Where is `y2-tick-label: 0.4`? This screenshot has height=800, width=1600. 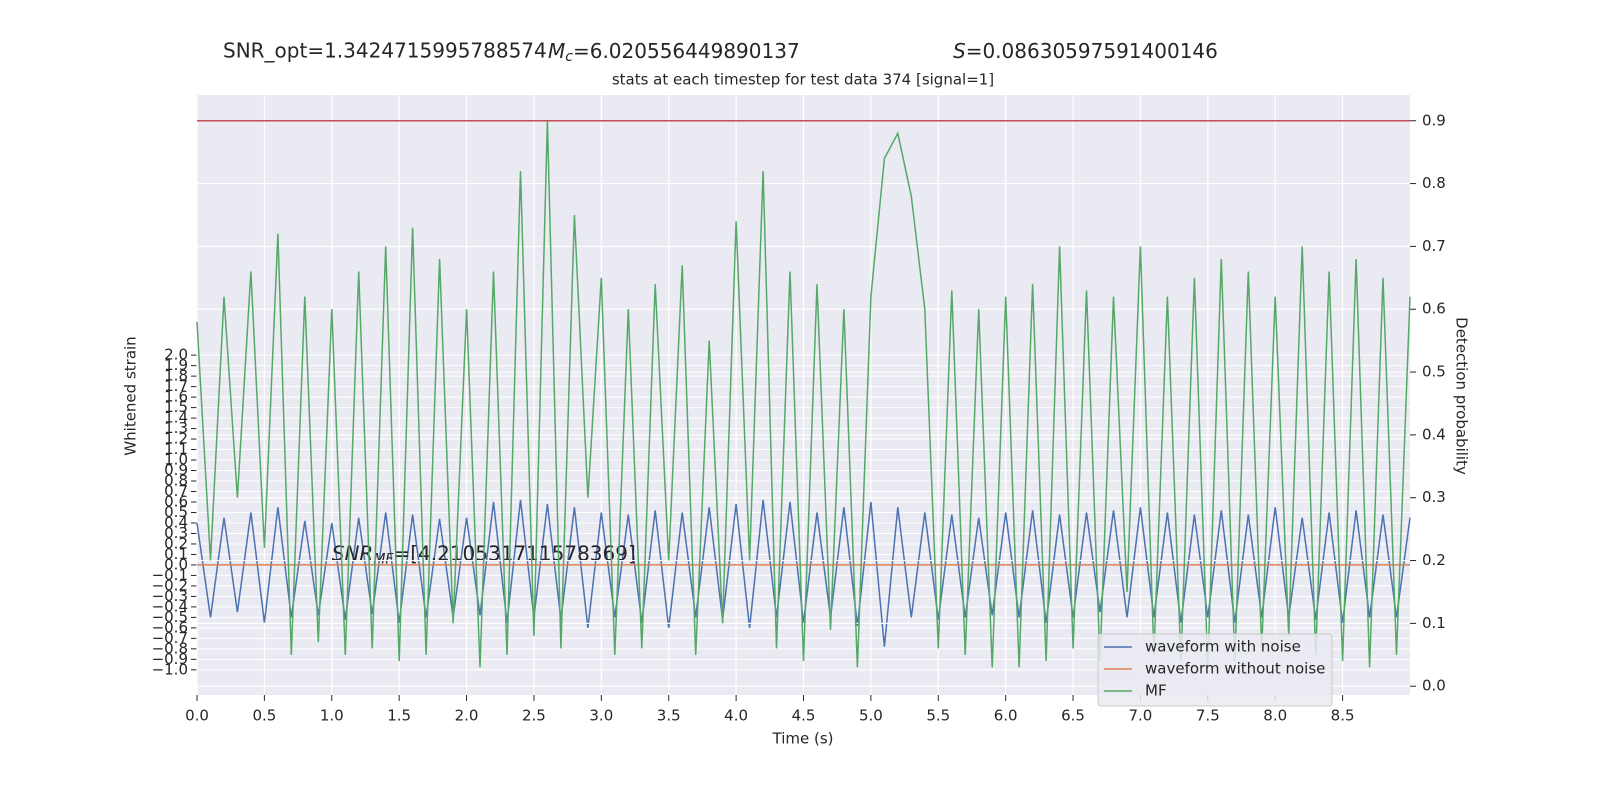 y2-tick-label: 0.4 is located at coordinates (1434, 434).